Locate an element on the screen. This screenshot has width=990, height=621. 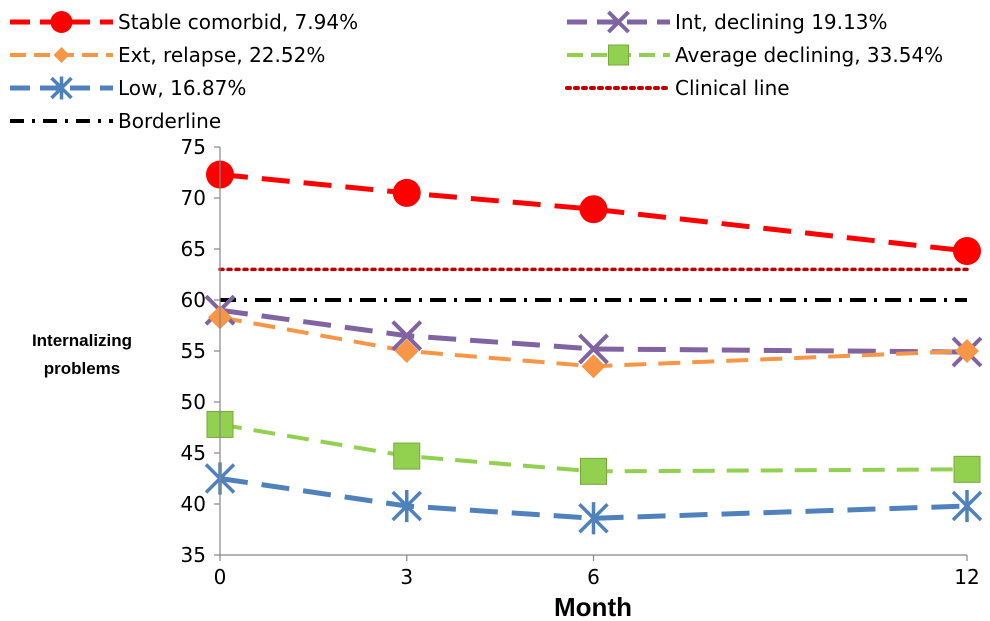
y-tick-label: 70 is located at coordinates (193, 198).